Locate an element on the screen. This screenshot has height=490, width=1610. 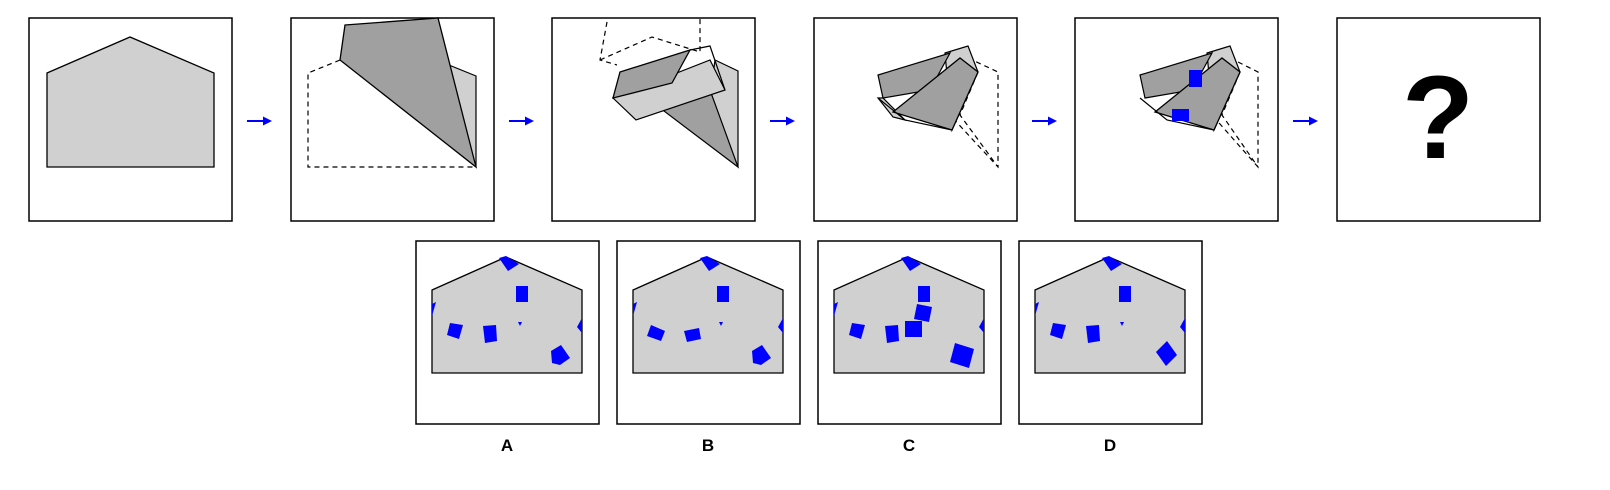
step-3-second-fold is located at coordinates (669, 93).